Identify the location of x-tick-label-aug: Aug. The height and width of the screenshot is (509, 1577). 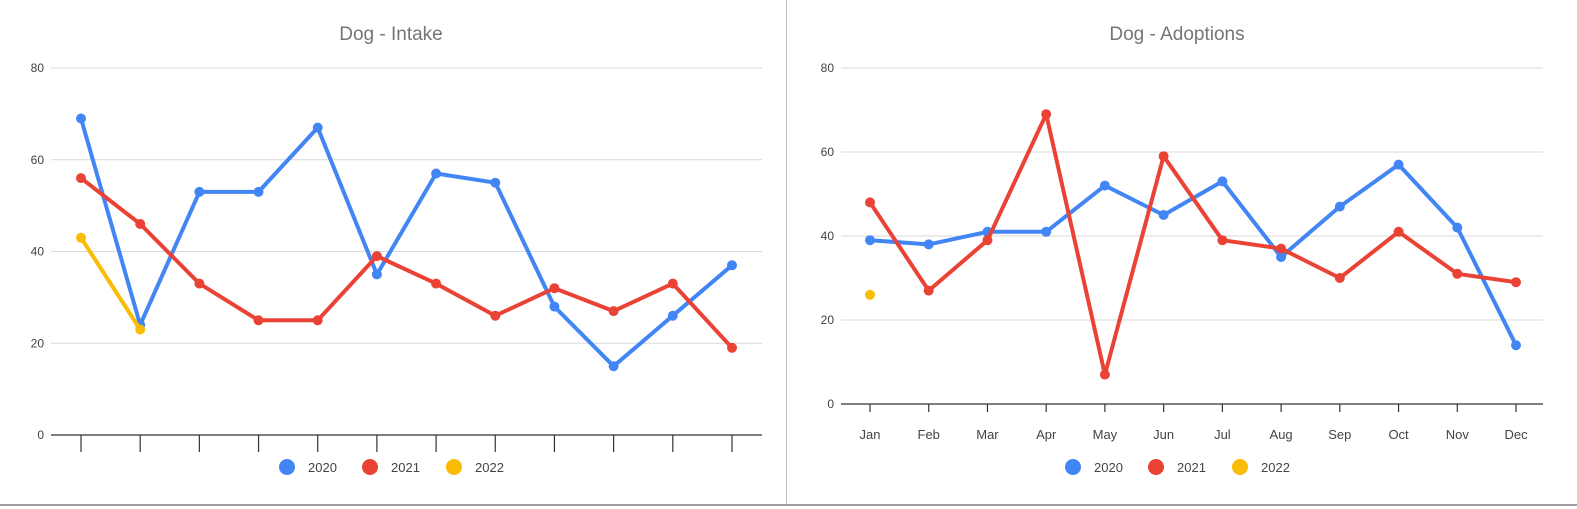
(1281, 434).